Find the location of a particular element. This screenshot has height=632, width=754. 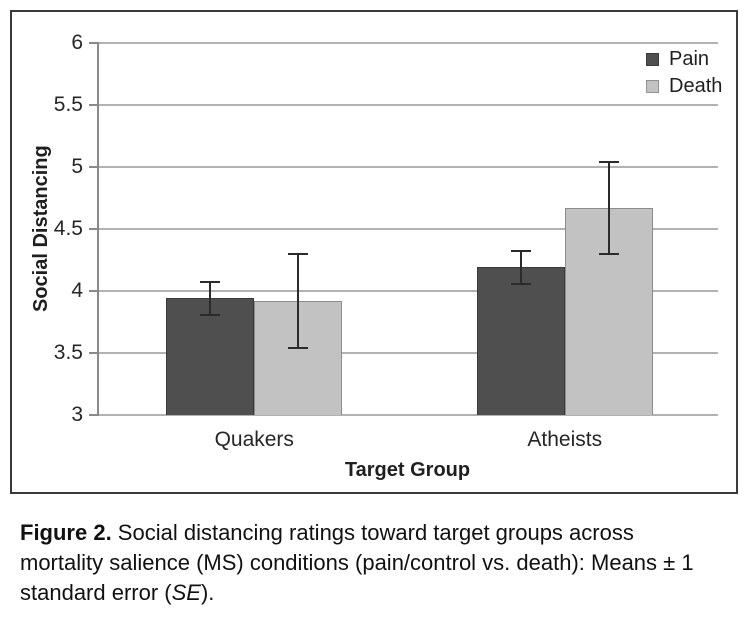

x-axis-title: Target Group is located at coordinates (407, 470).